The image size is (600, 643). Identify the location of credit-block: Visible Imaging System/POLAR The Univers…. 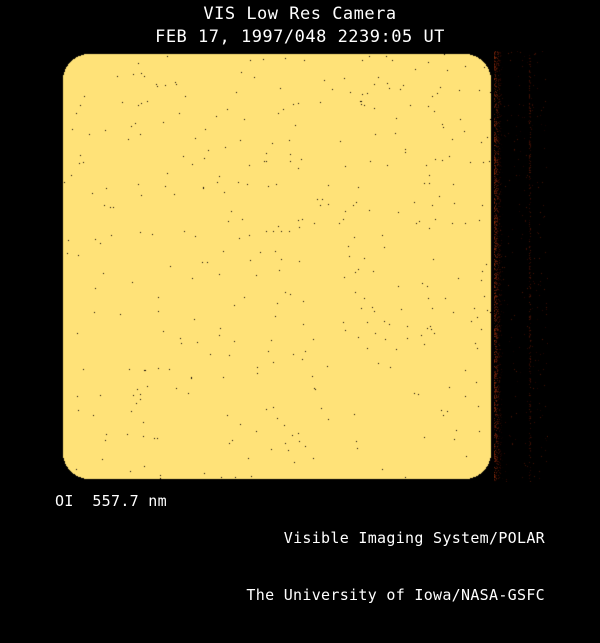
(395, 567).